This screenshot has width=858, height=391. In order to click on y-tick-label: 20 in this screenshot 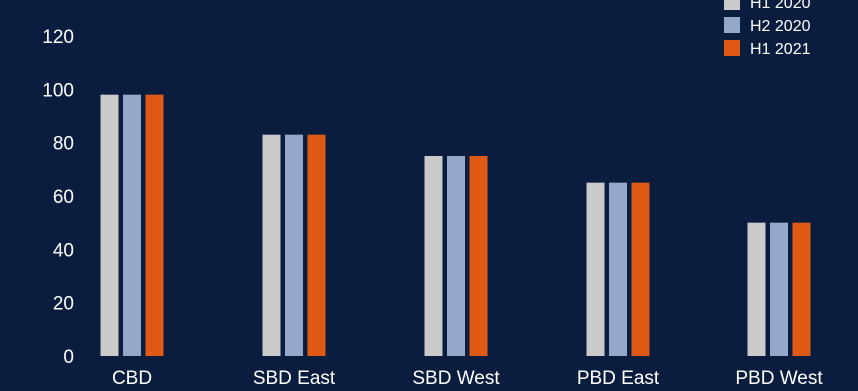, I will do `click(63, 304)`.